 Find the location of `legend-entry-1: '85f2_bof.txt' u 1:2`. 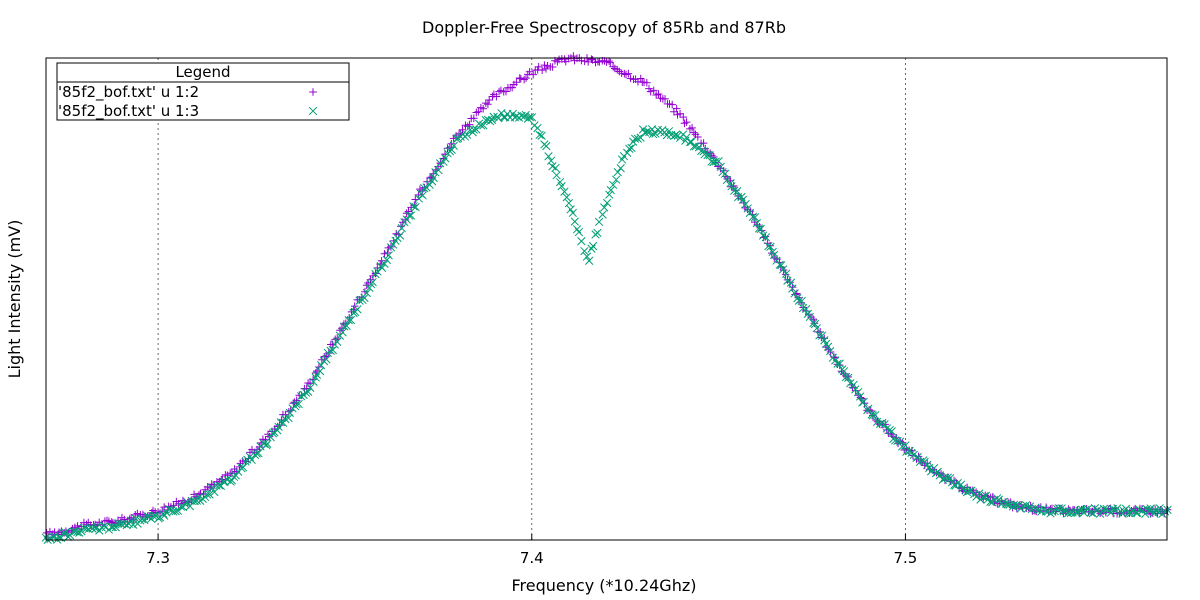

legend-entry-1: '85f2_bof.txt' u 1:2 is located at coordinates (128, 92).